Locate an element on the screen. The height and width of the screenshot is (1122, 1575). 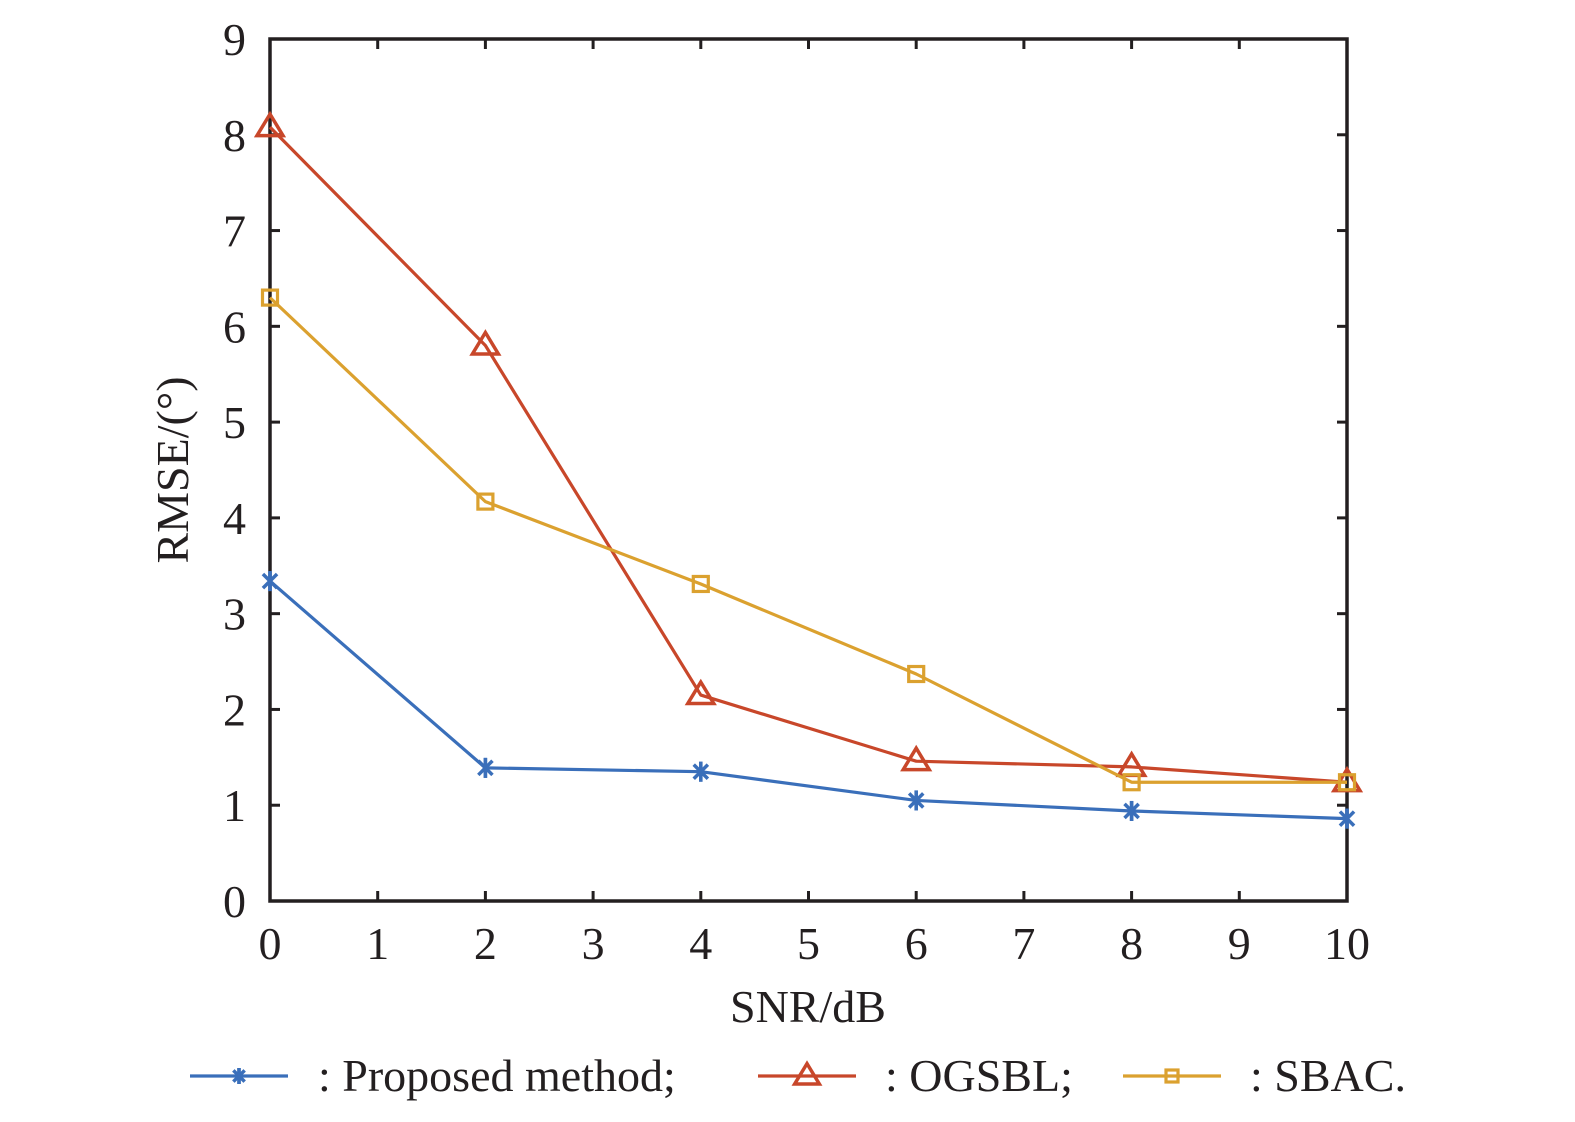
legend-item: : Proposed method; is located at coordinates (433, 1075).